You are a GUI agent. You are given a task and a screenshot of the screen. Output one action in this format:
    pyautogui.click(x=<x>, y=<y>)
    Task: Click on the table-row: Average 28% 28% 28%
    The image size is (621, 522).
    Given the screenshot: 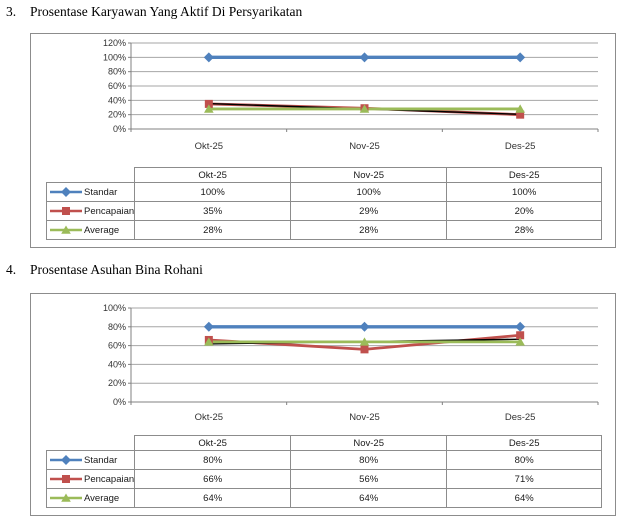 What is the action you would take?
    pyautogui.click(x=324, y=230)
    